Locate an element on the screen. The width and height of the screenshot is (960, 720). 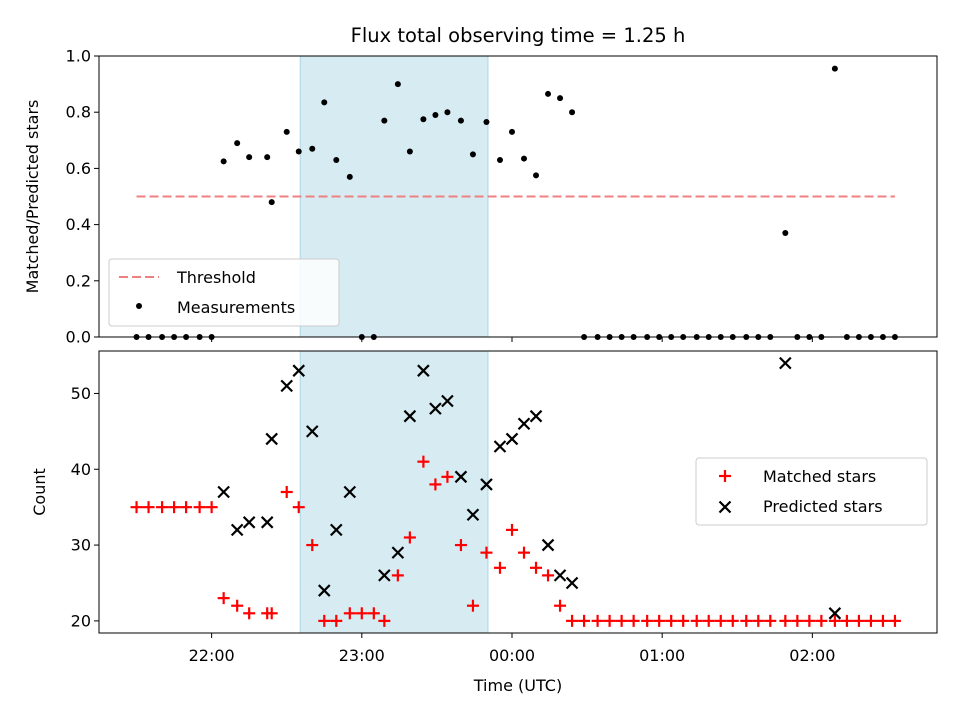
chart-title: Flux total observing time = 1.25 h is located at coordinates (518, 35).